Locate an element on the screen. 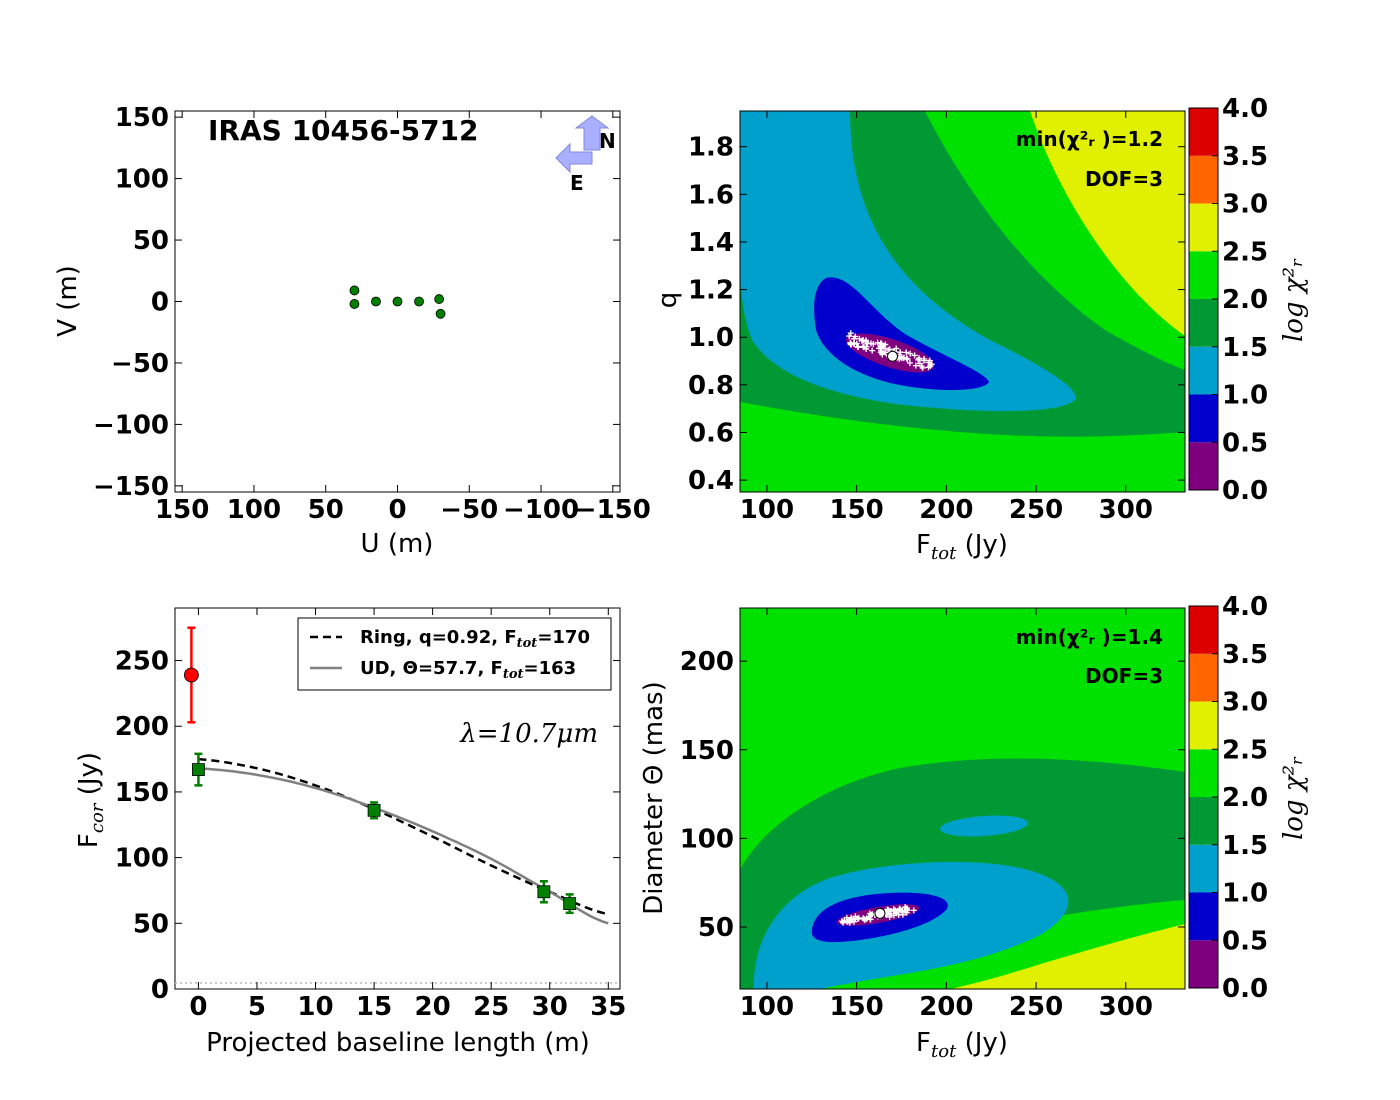 This screenshot has width=1400, height=1100. measurement-marker is located at coordinates (544, 892).